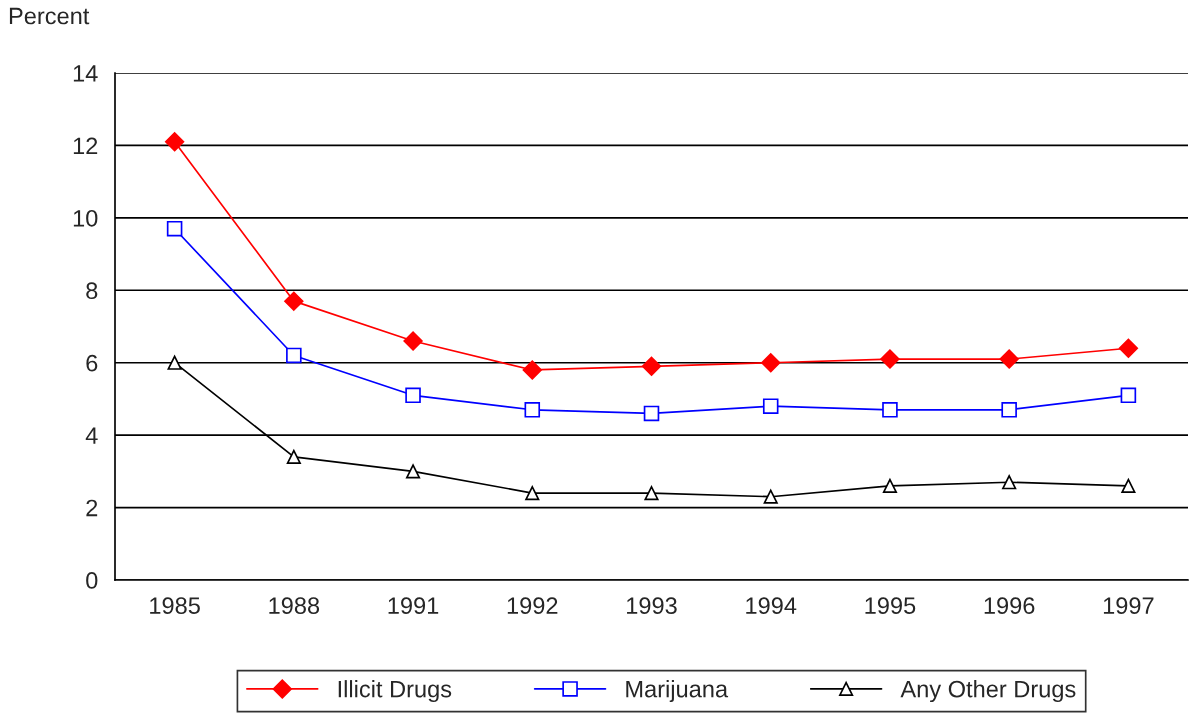 Image resolution: width=1192 pixels, height=727 pixels. I want to click on y-tick-label: 14, so click(85, 73).